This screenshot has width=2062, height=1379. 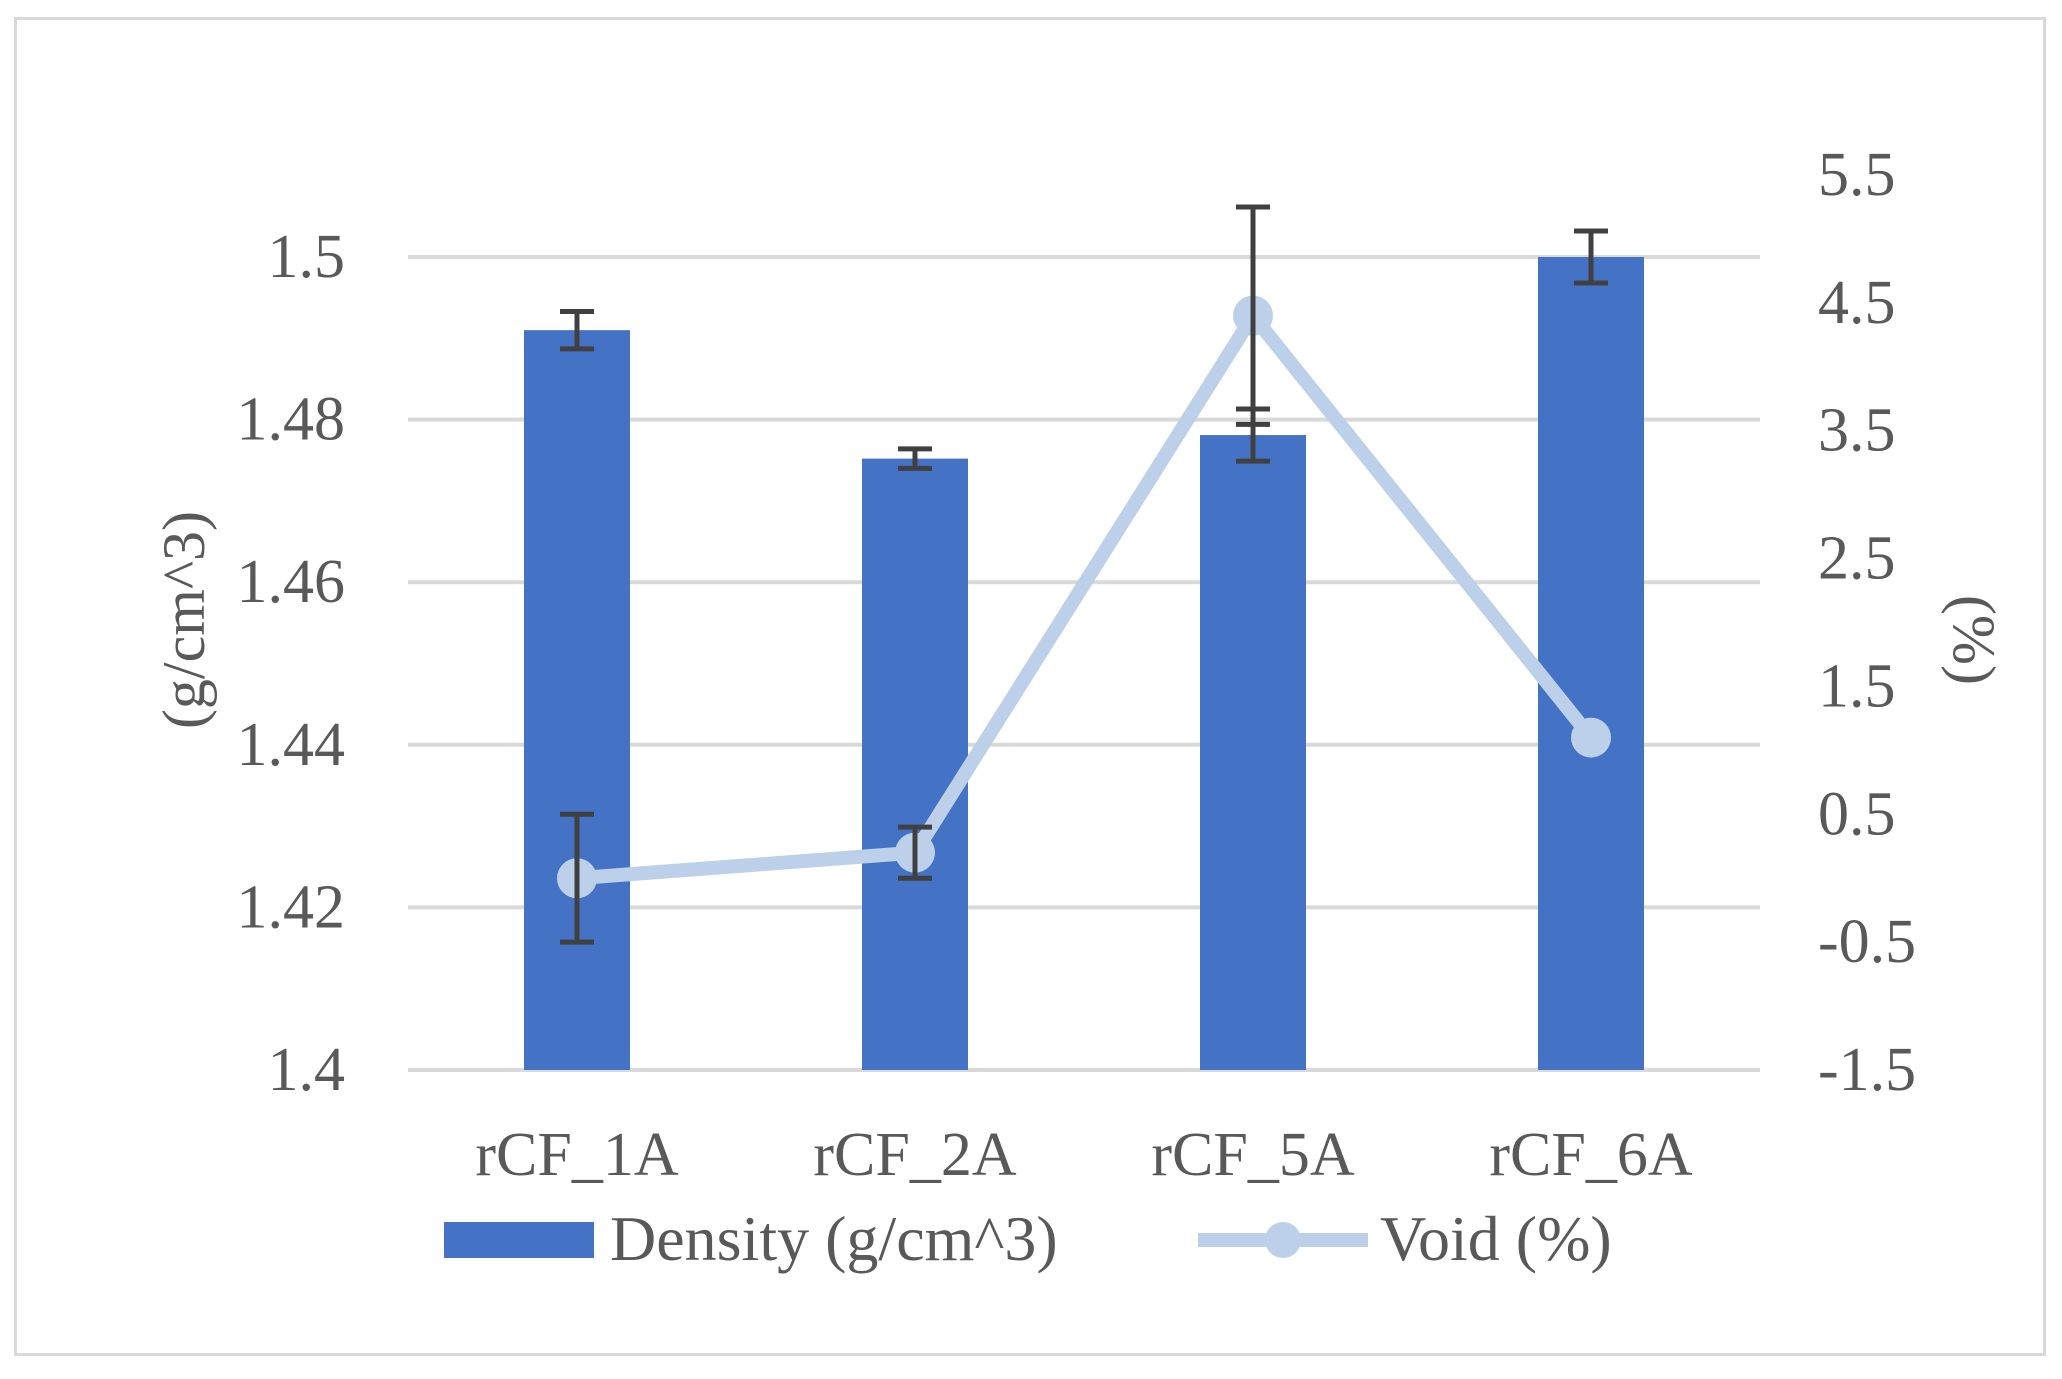 What do you see at coordinates (184, 620) in the screenshot?
I see `y-axis-left-title: (g/cm^3)` at bounding box center [184, 620].